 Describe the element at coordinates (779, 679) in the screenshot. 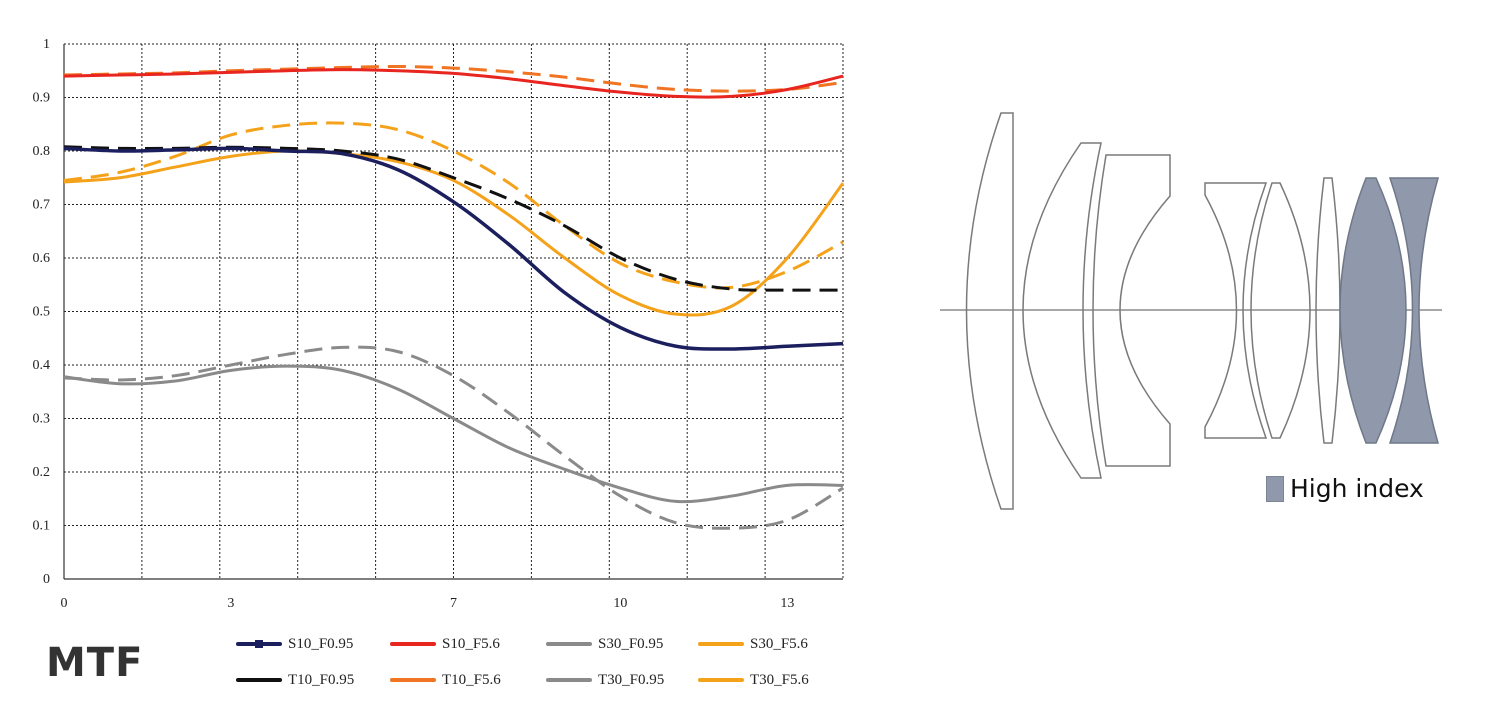

I see `legend-label: T30_F5.6` at that location.